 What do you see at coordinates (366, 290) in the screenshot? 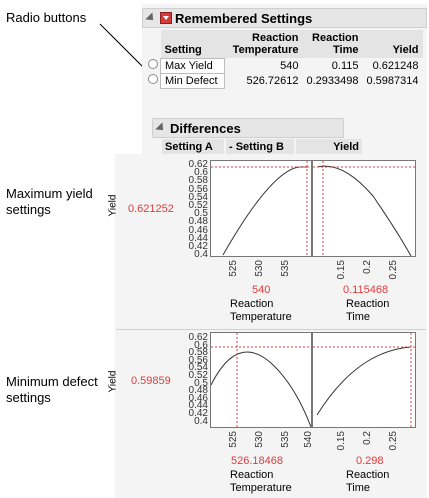
I see `time-value-max: 0.115468` at bounding box center [366, 290].